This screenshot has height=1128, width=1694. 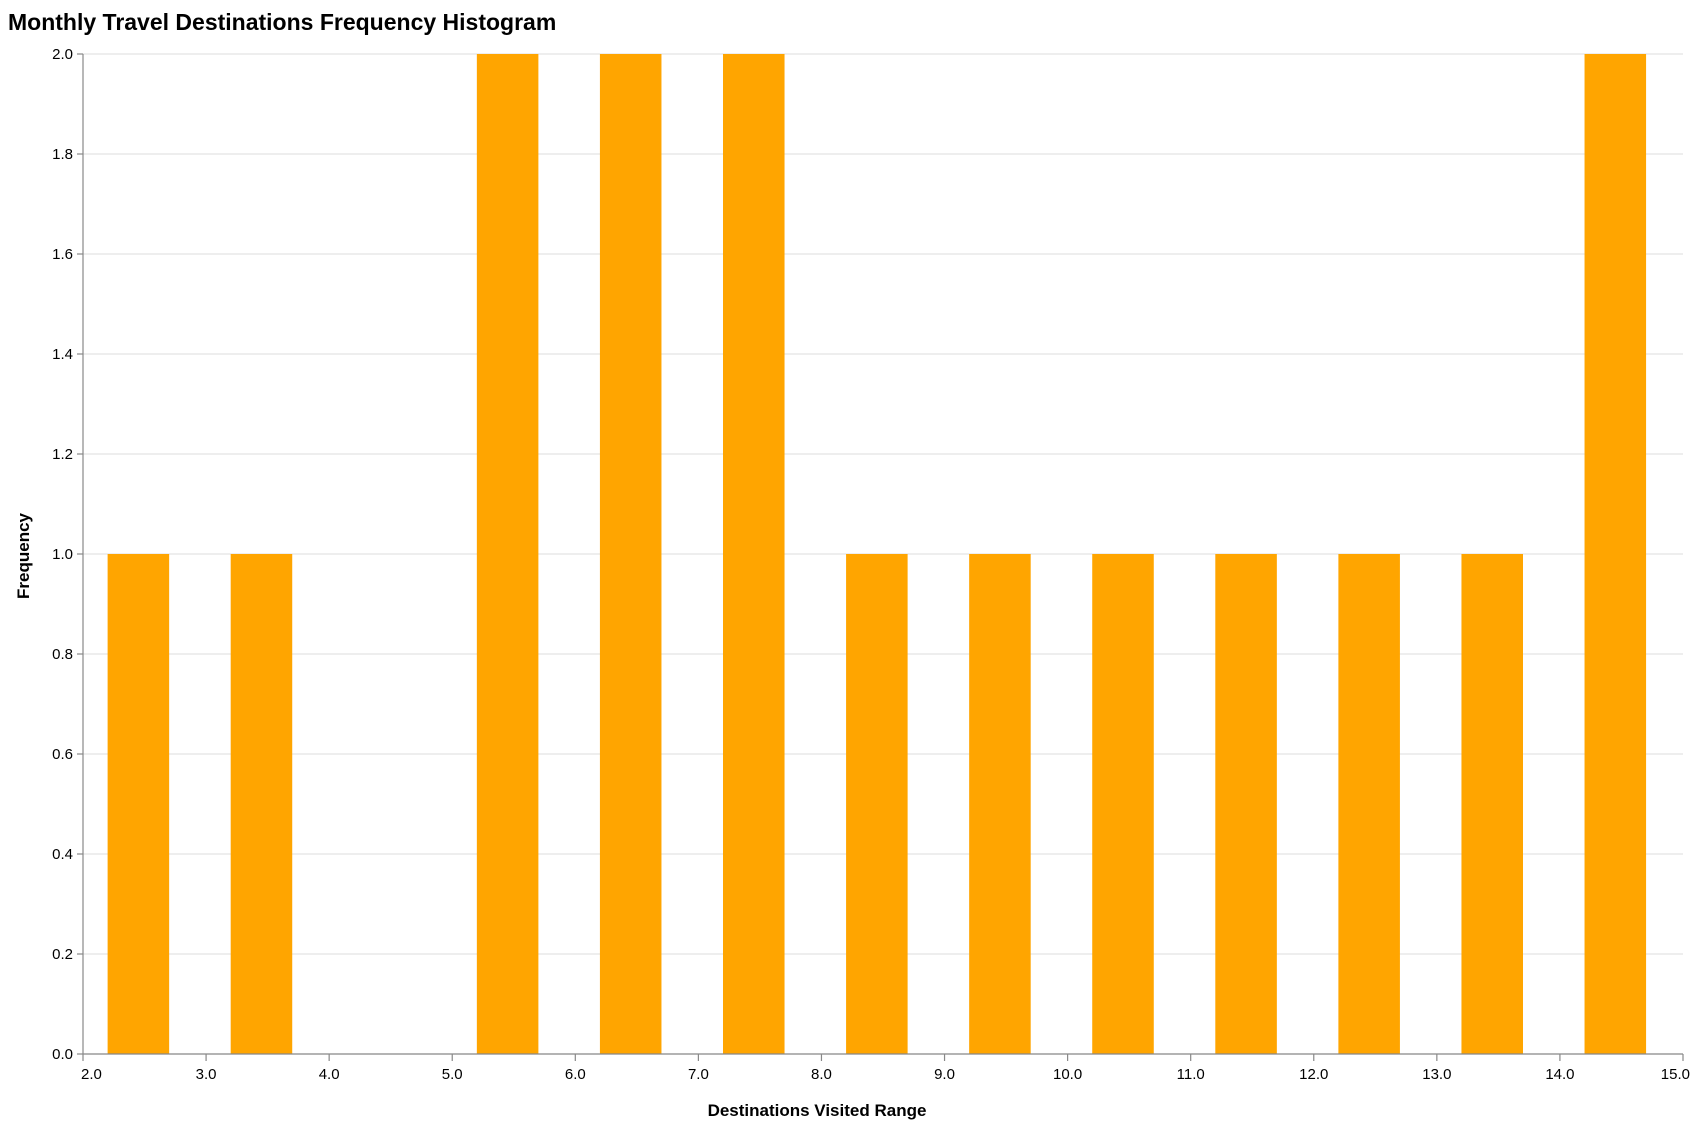 What do you see at coordinates (62, 154) in the screenshot?
I see `y-tick-label: 1.8` at bounding box center [62, 154].